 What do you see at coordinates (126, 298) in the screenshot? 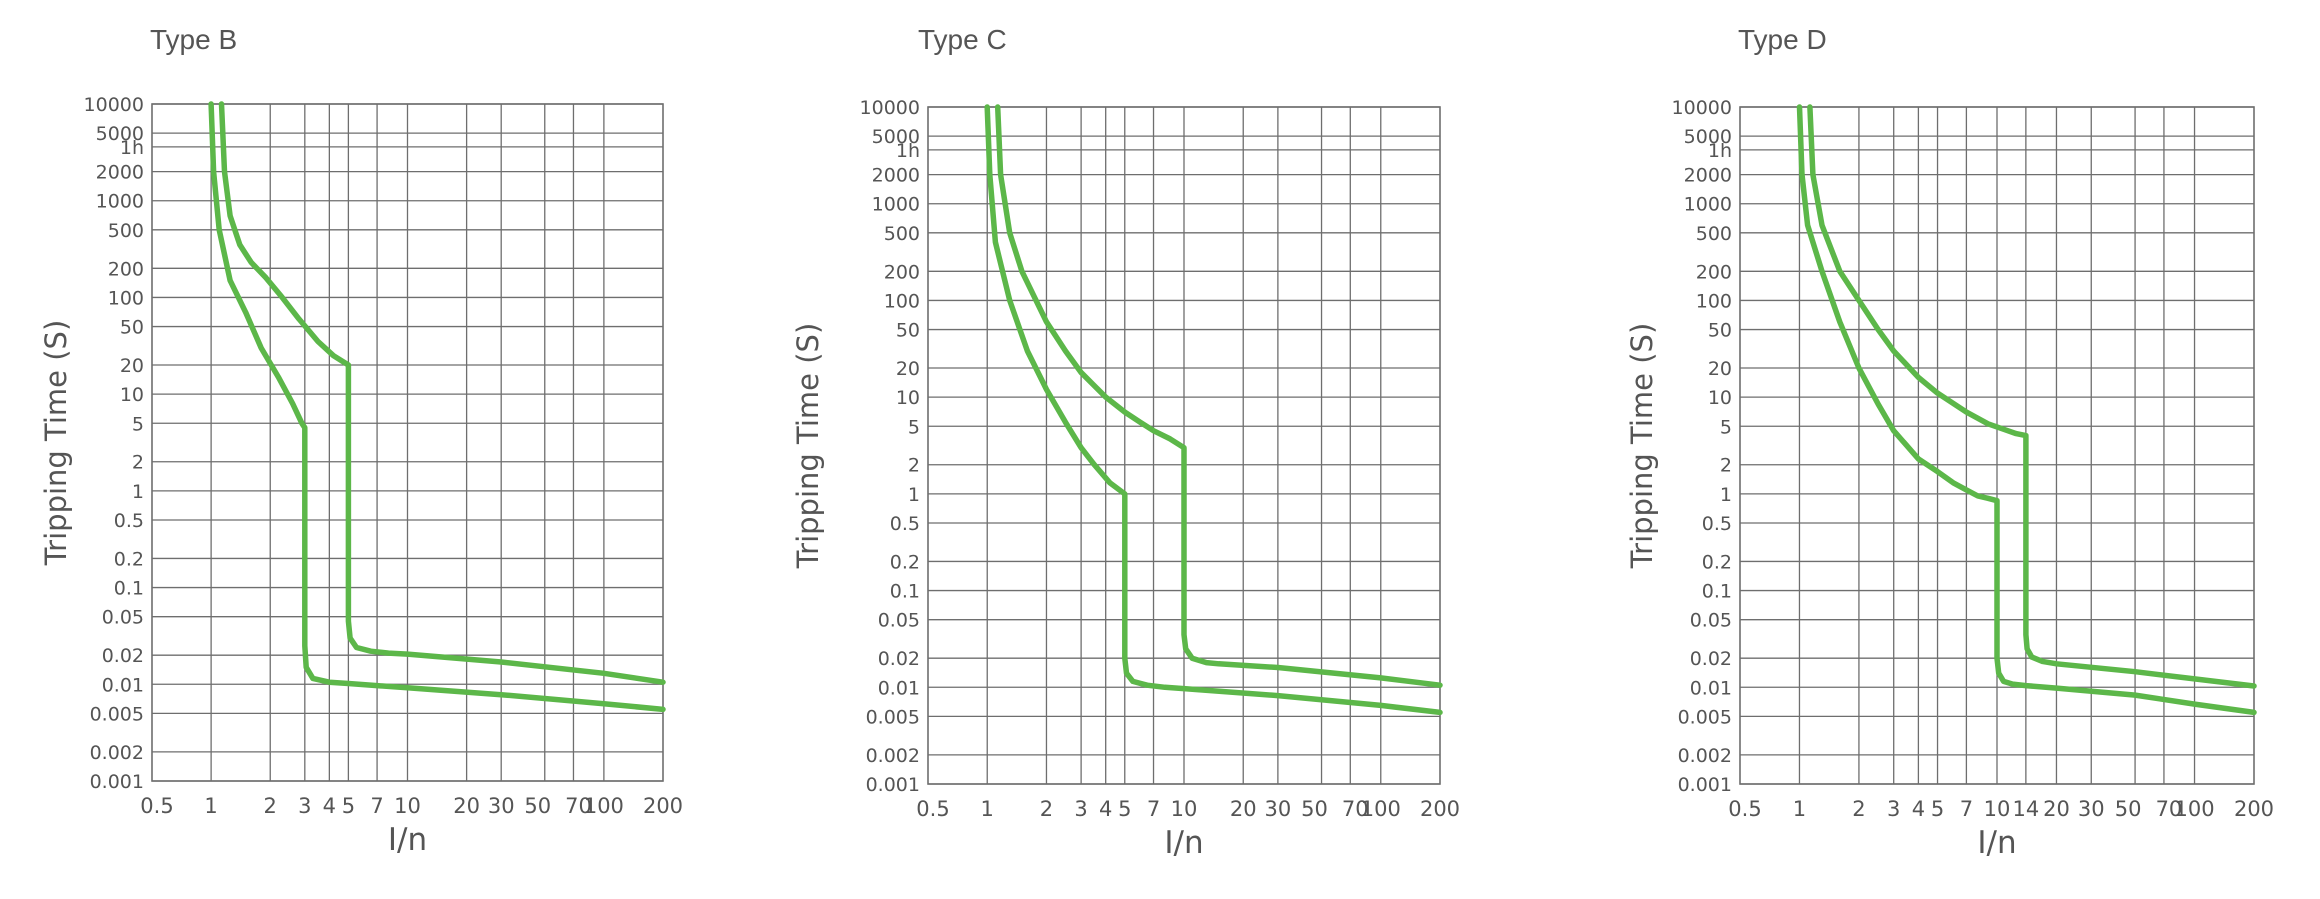
I see `y-tick-label: 100` at bounding box center [126, 298].